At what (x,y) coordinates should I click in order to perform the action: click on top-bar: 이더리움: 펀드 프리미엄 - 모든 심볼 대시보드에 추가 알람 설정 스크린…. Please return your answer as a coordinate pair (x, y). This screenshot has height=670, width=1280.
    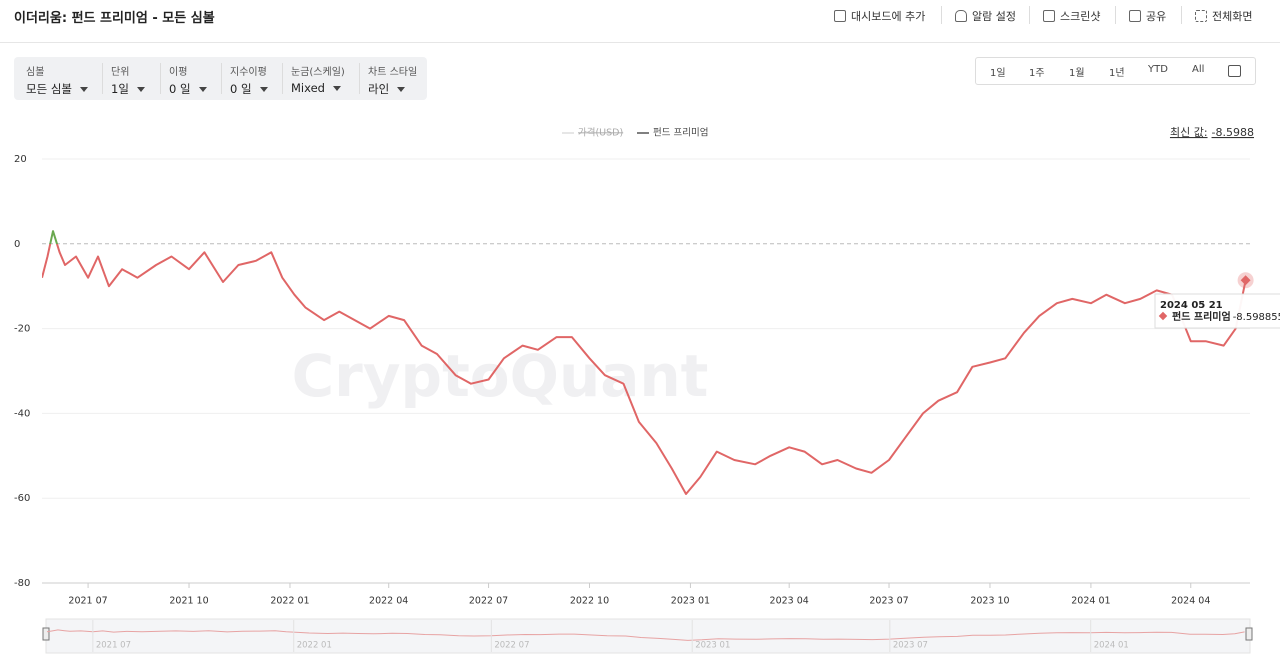
    Looking at the image, I should click on (640, 21).